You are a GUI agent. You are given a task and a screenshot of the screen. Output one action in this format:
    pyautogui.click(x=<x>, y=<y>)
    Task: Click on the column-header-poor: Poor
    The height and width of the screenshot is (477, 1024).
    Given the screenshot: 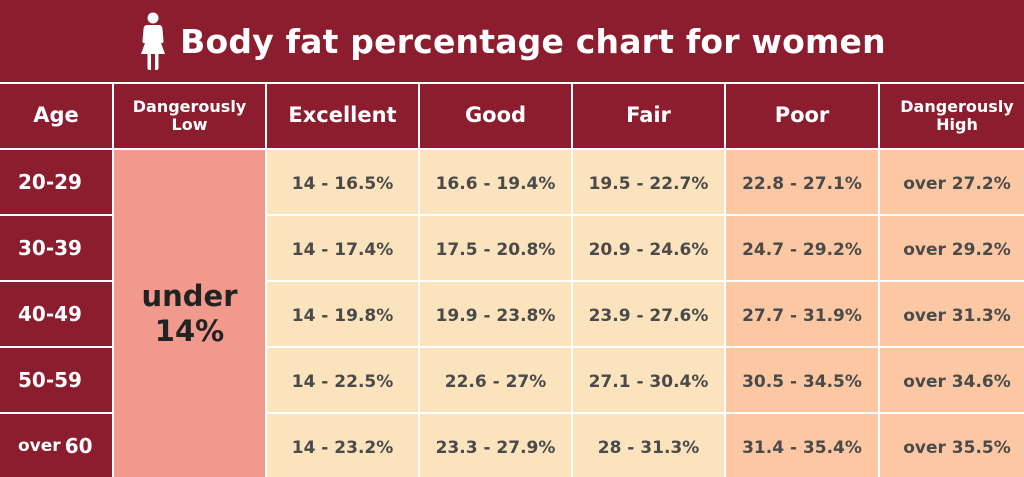 What is the action you would take?
    pyautogui.click(x=802, y=116)
    